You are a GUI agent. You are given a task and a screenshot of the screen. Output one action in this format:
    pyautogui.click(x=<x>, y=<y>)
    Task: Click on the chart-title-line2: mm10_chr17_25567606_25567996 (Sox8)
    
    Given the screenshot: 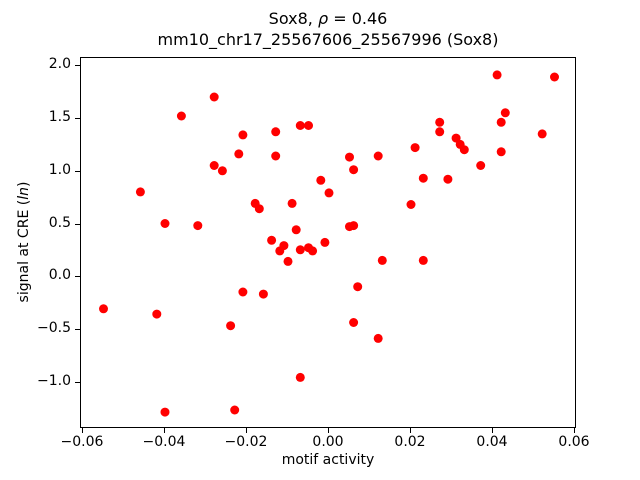 What is the action you would take?
    pyautogui.click(x=328, y=39)
    